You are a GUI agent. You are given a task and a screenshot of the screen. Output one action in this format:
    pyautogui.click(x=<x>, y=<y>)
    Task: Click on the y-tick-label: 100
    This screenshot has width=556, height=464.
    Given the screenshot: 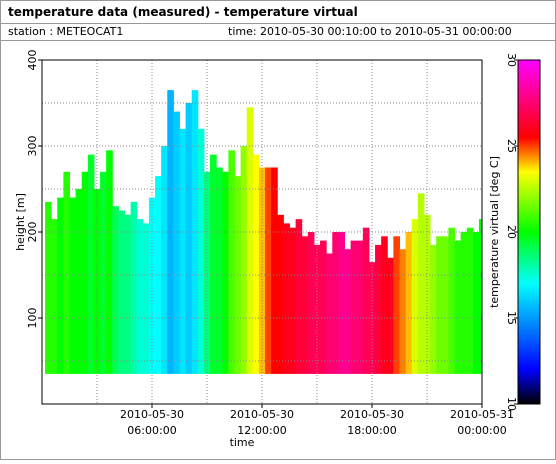 What is the action you would take?
    pyautogui.click(x=32, y=318)
    